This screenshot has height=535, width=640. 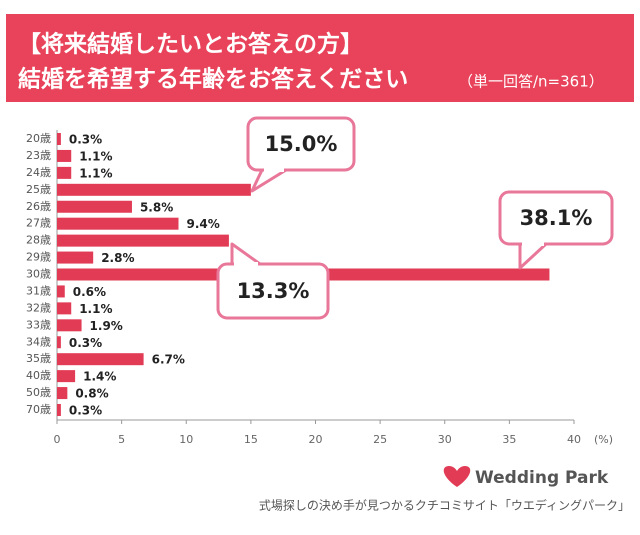 I want to click on value-label: 9.4%, so click(x=202, y=224).